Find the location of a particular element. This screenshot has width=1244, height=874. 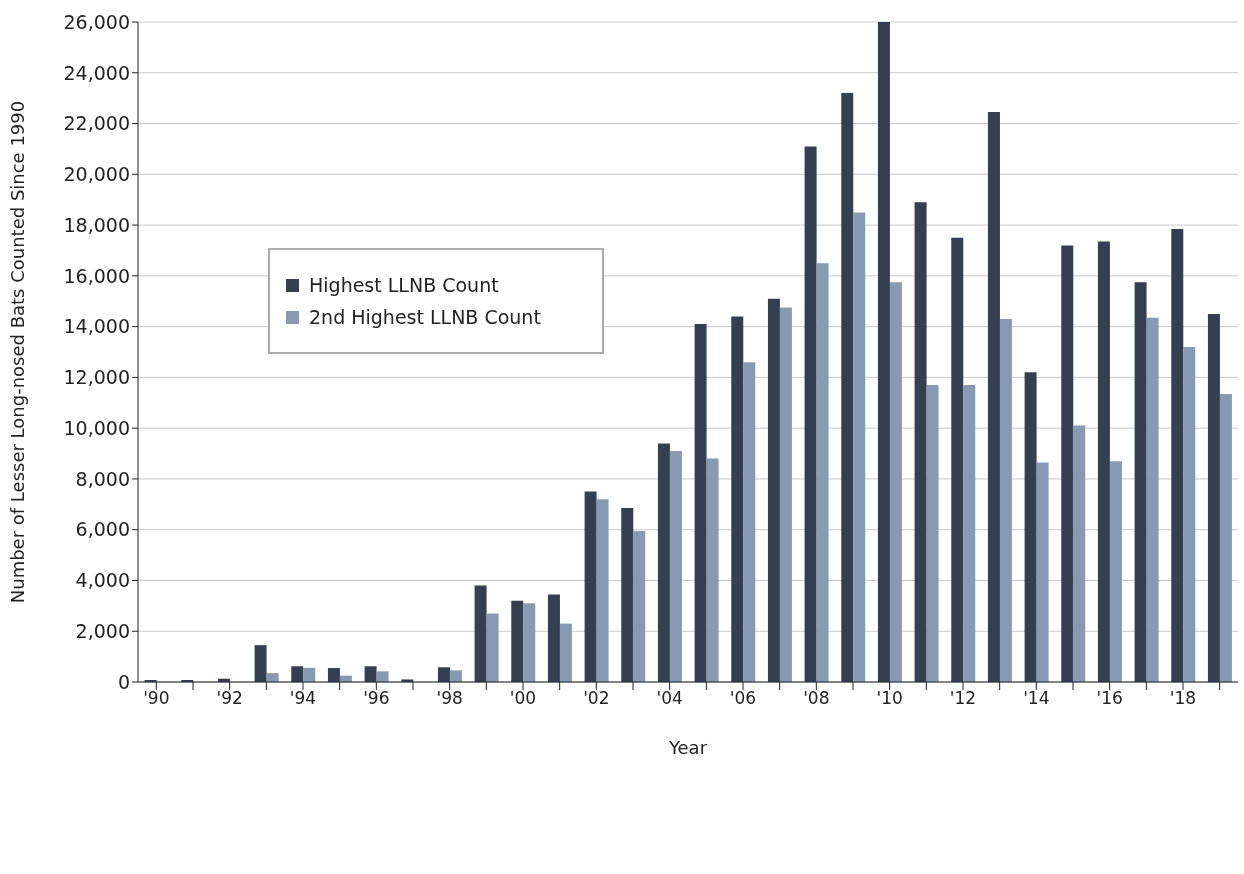

y-tick-label: 8,000 is located at coordinates (102, 478).